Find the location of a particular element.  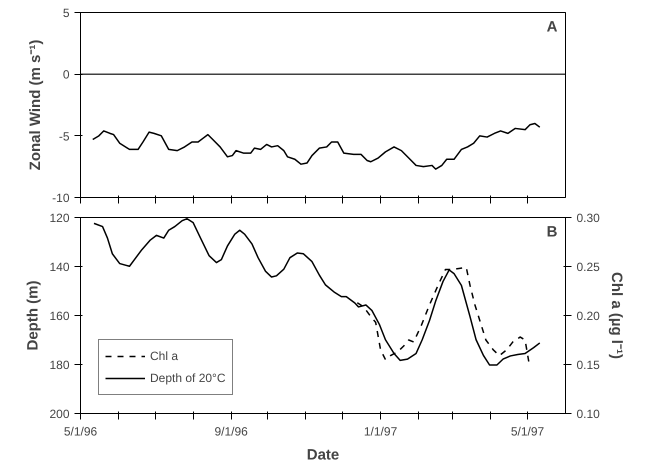

annotation: B is located at coordinates (552, 232).